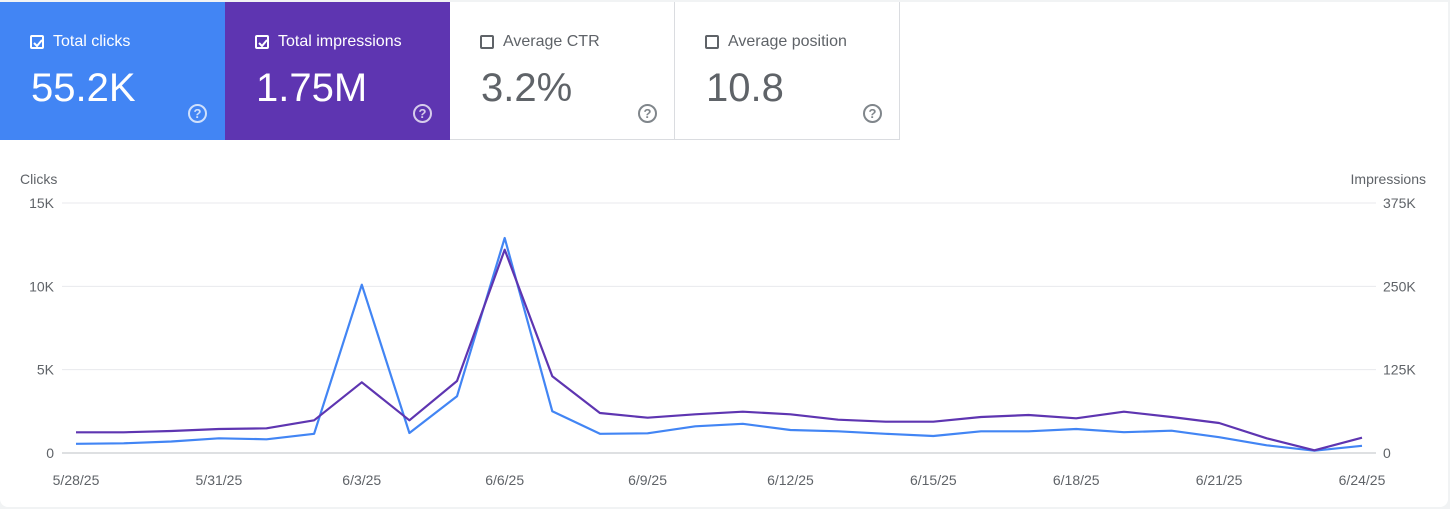 The image size is (1450, 509). What do you see at coordinates (46, 370) in the screenshot?
I see `y-tick-label-left: 5K` at bounding box center [46, 370].